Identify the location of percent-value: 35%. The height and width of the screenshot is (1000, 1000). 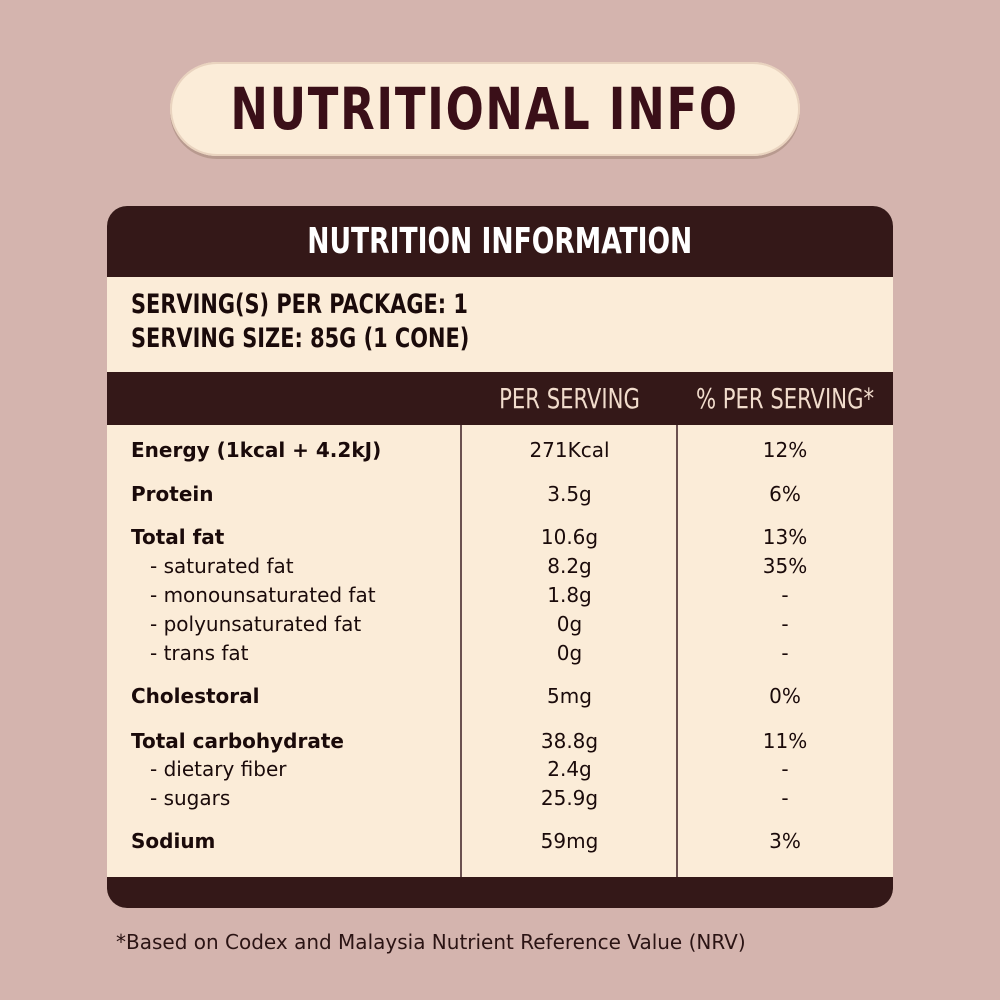
(785, 566).